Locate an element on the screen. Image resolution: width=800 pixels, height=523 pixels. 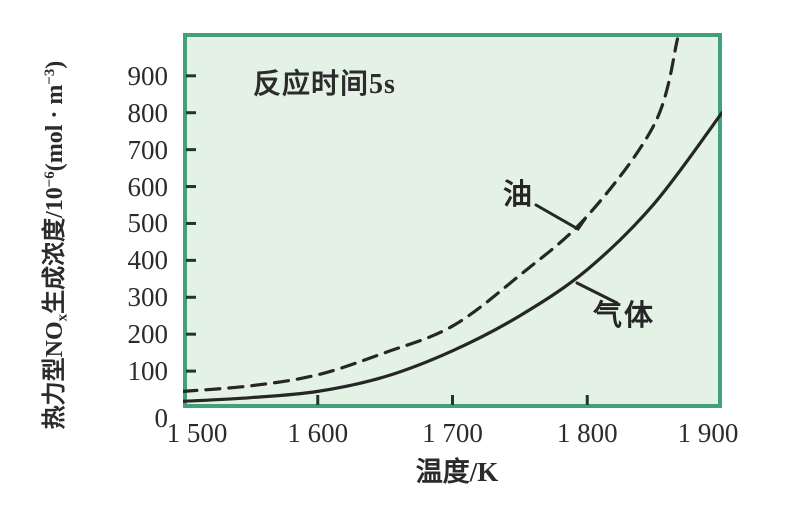
x-axis-title: 温度/K is located at coordinates (457, 472).